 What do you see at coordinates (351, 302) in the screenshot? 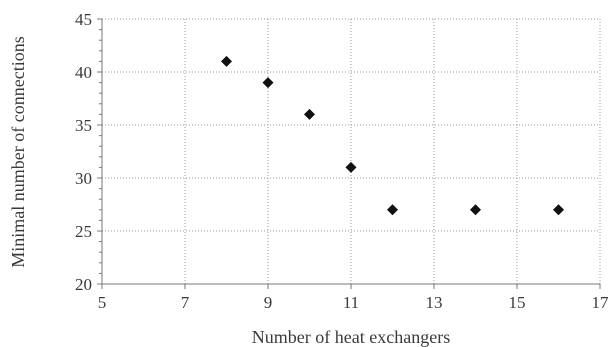
I see `x-tick-label: 11` at bounding box center [351, 302].